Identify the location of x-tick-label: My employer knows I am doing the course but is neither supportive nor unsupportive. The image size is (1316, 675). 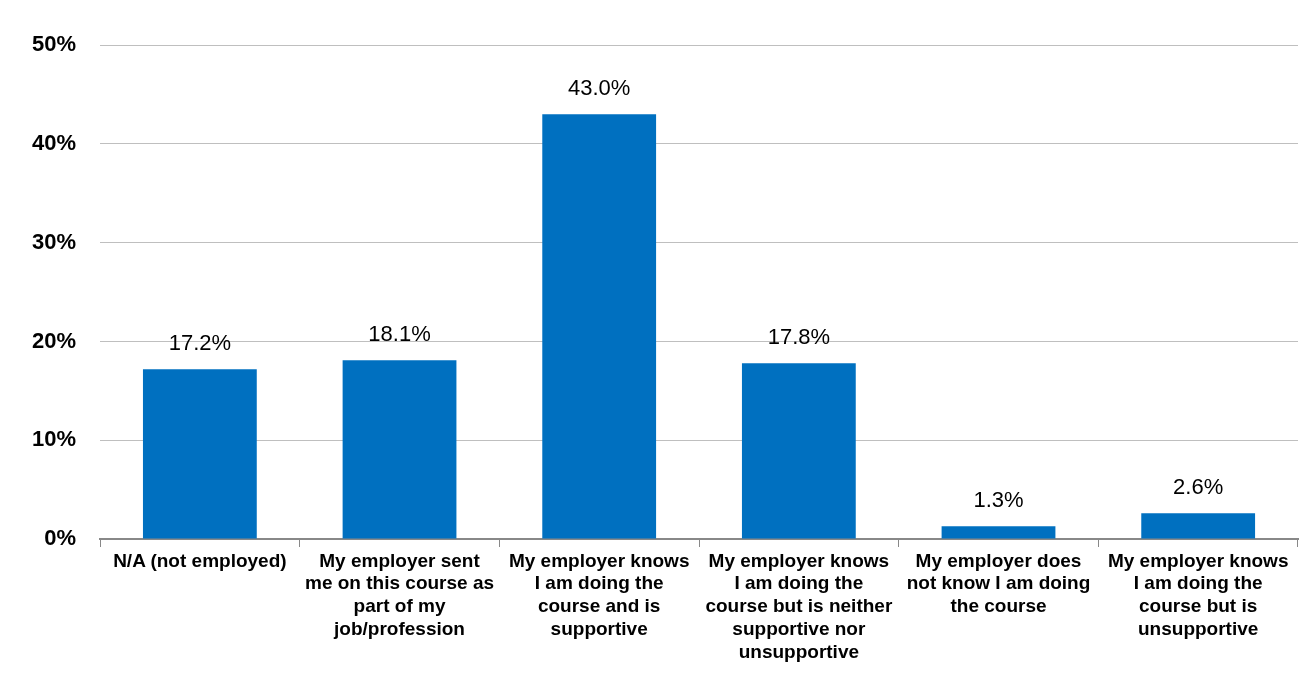
(799, 605).